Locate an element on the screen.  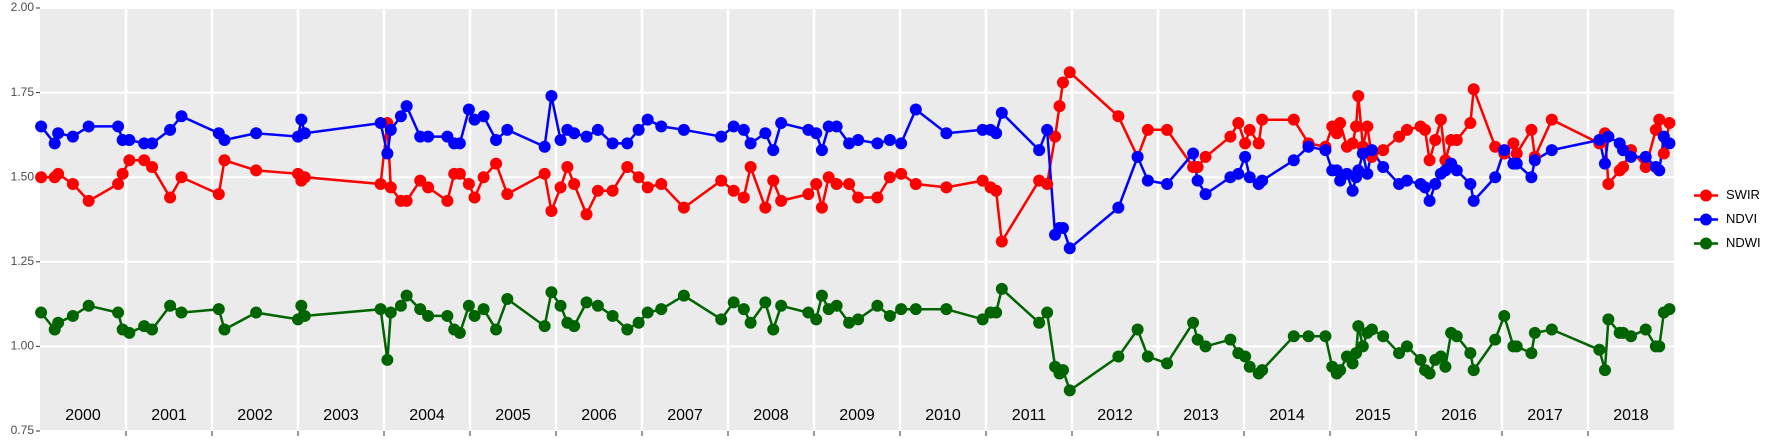
year-label: 2007 is located at coordinates (685, 415).